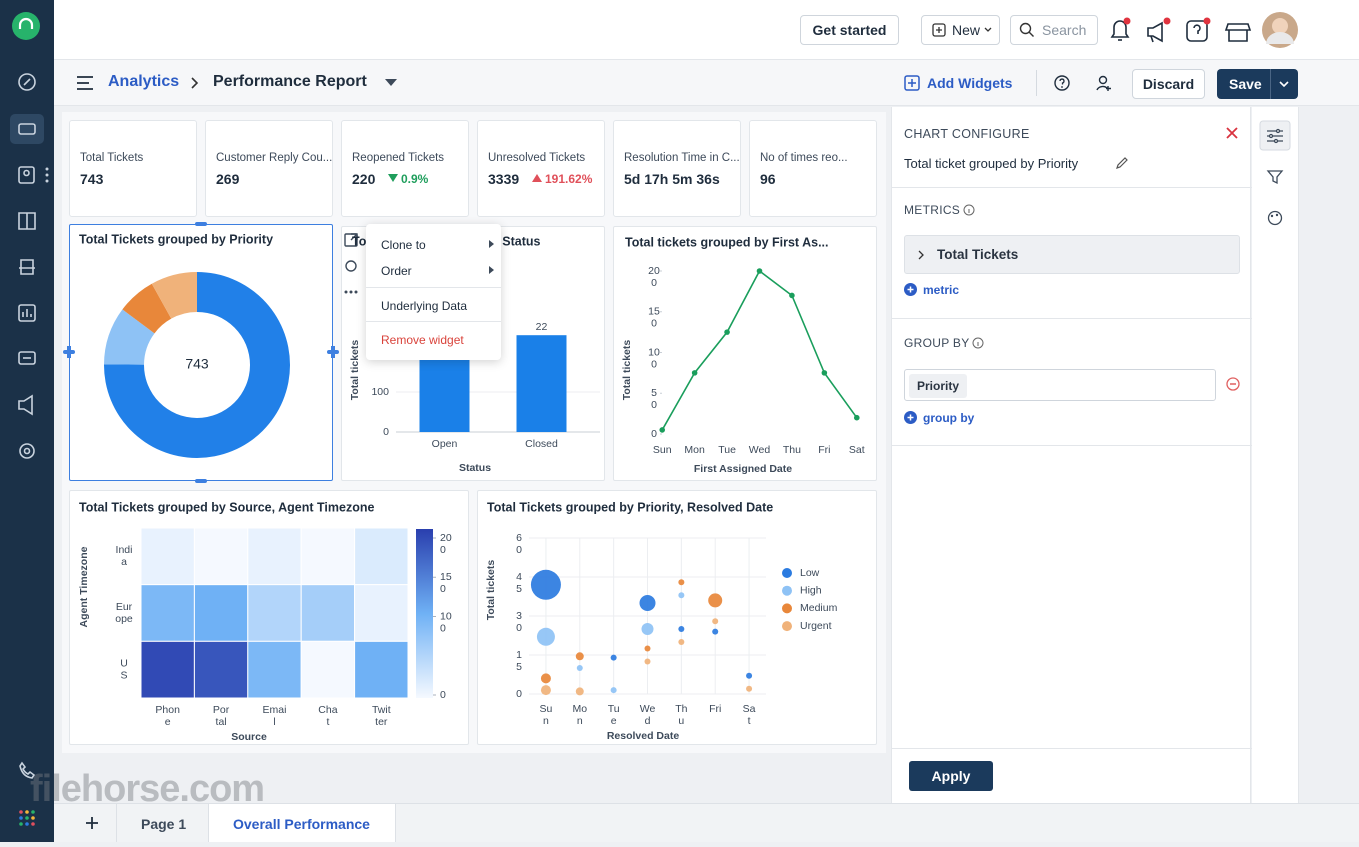  What do you see at coordinates (1245, 84) in the screenshot?
I see `save-label: Save` at bounding box center [1245, 84].